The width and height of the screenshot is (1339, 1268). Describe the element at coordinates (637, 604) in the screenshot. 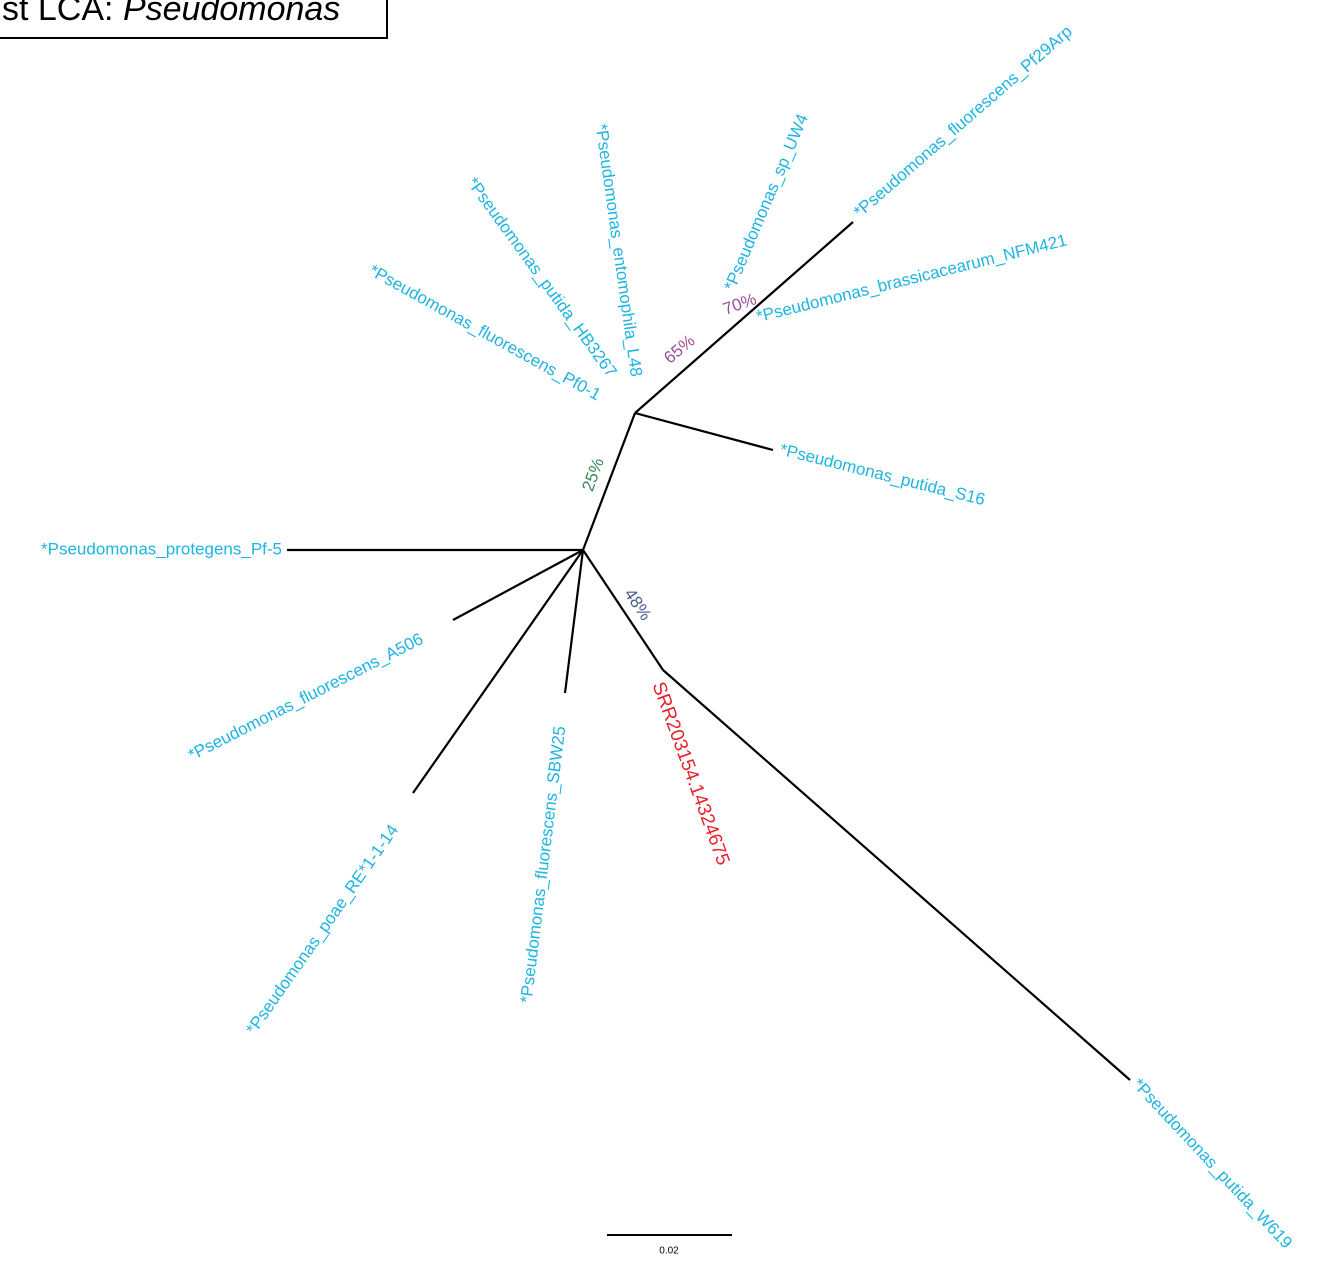

I see `support-label: 48%` at that location.